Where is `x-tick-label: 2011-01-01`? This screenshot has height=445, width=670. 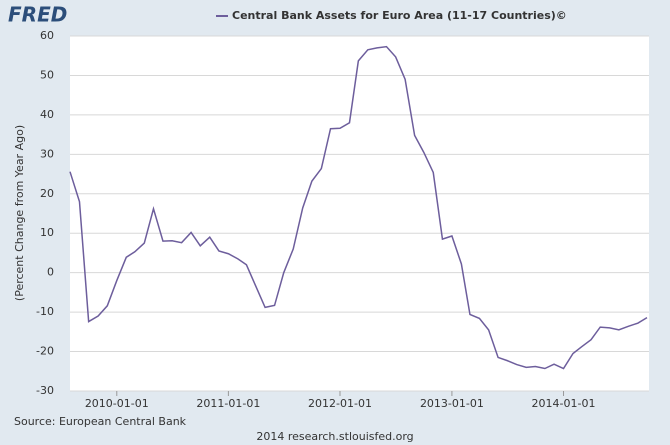 x-tick-label: 2011-01-01 is located at coordinates (228, 403).